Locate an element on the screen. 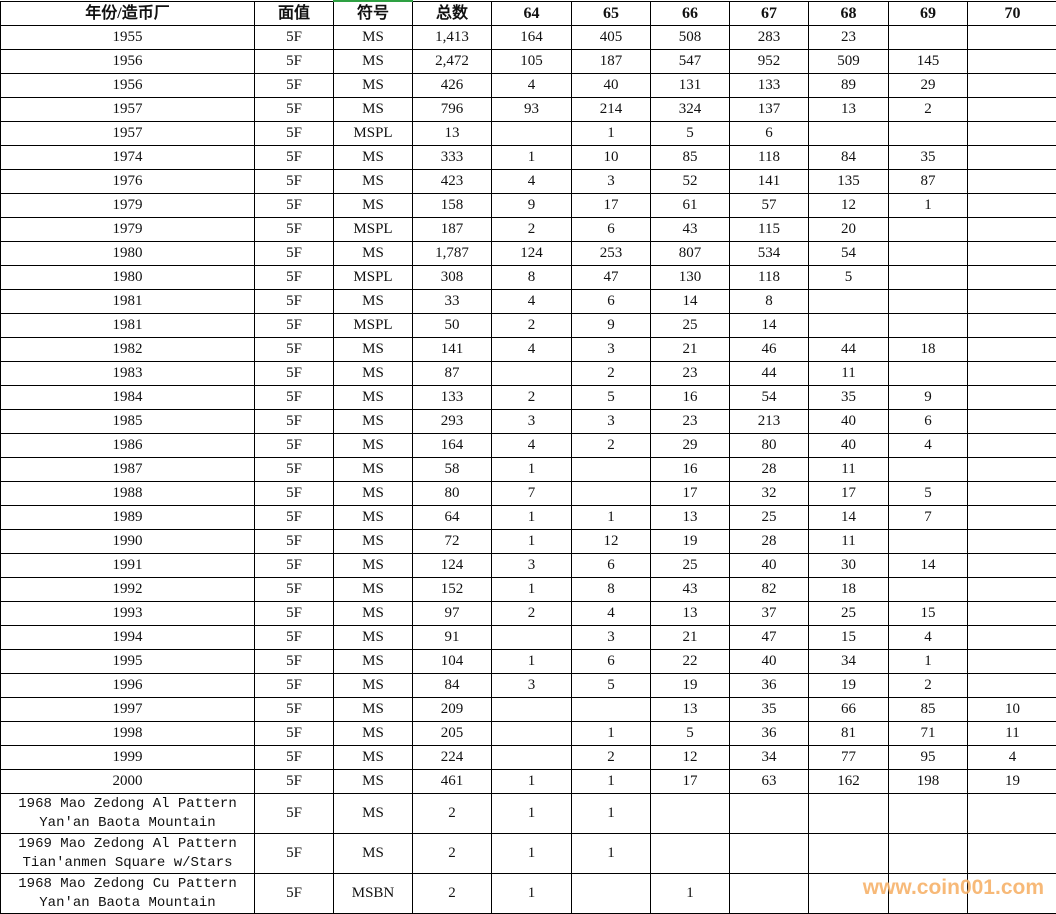 This screenshot has height=914, width=1056. table-cell: 137 is located at coordinates (769, 109).